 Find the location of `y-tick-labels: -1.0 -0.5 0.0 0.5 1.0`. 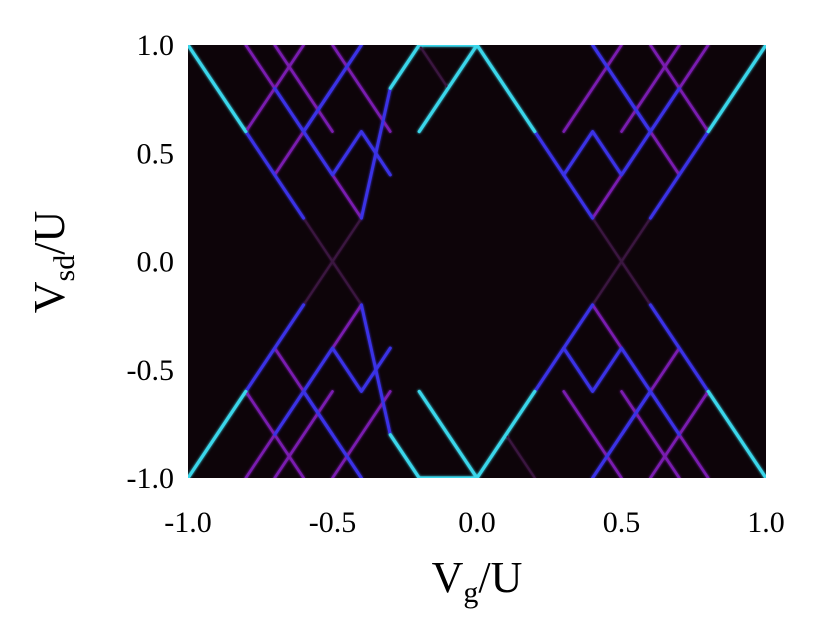

y-tick-labels: -1.0 -0.5 0.0 0.5 1.0 is located at coordinates (151, 262).